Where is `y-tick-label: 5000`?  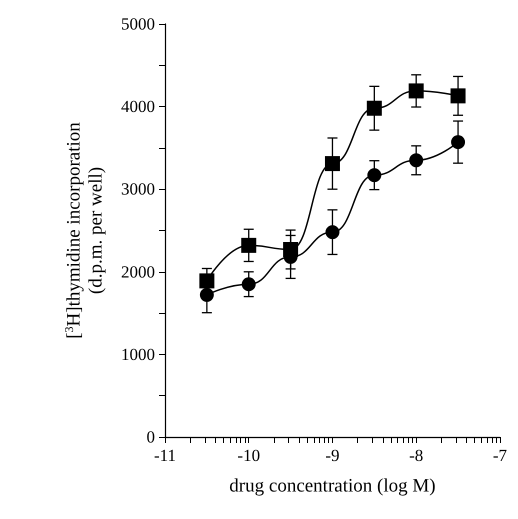
y-tick-label: 5000 is located at coordinates (138, 24).